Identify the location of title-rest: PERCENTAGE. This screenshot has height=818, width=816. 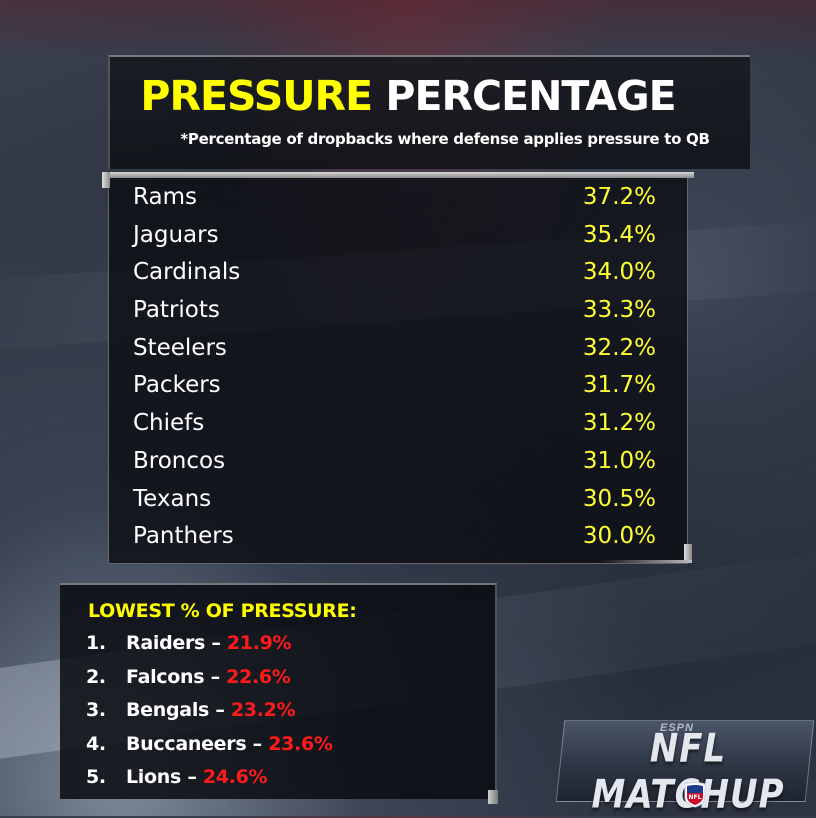
(530, 96).